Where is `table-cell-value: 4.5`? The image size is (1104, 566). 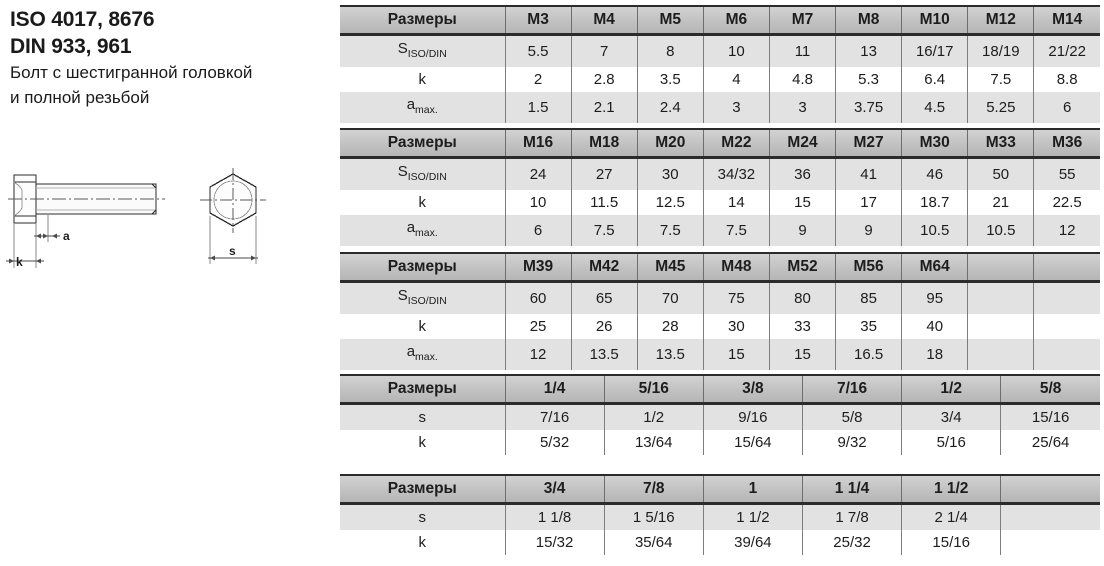
table-cell-value: 4.5 is located at coordinates (935, 108).